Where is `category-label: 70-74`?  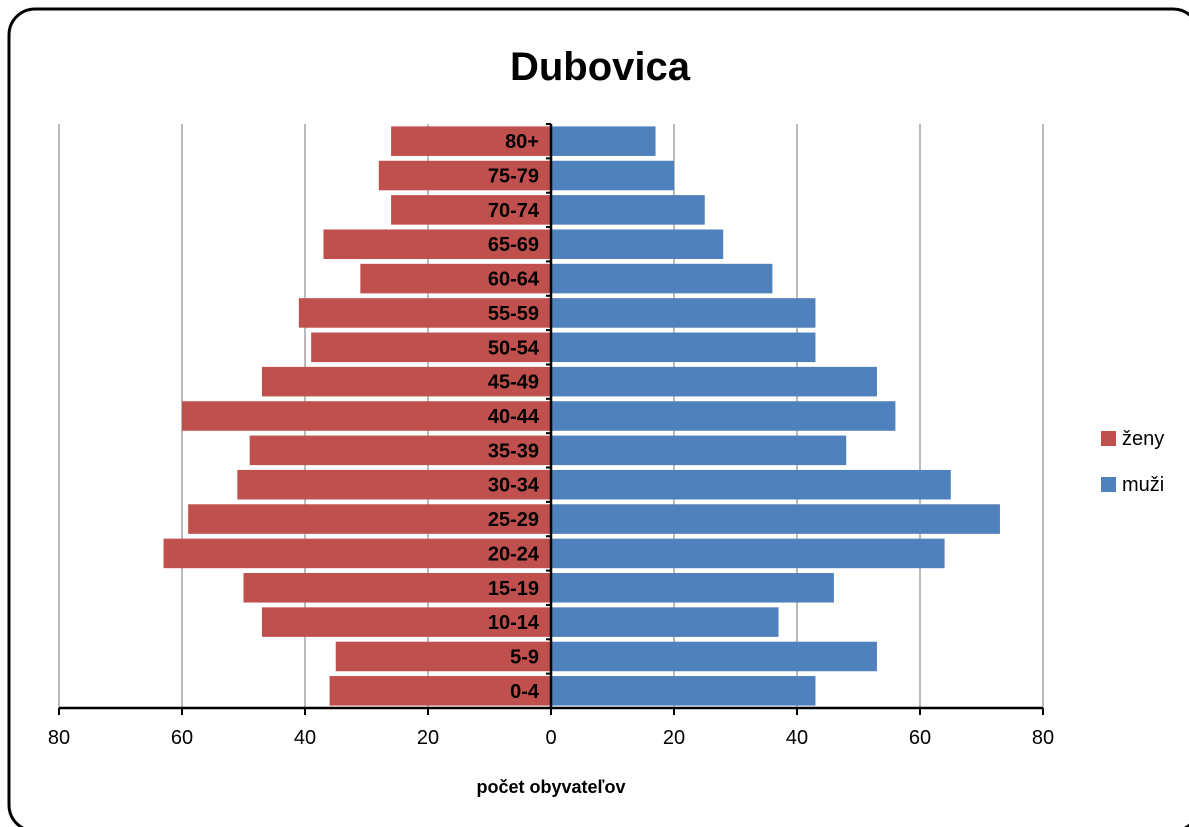
category-label: 70-74 is located at coordinates (514, 211).